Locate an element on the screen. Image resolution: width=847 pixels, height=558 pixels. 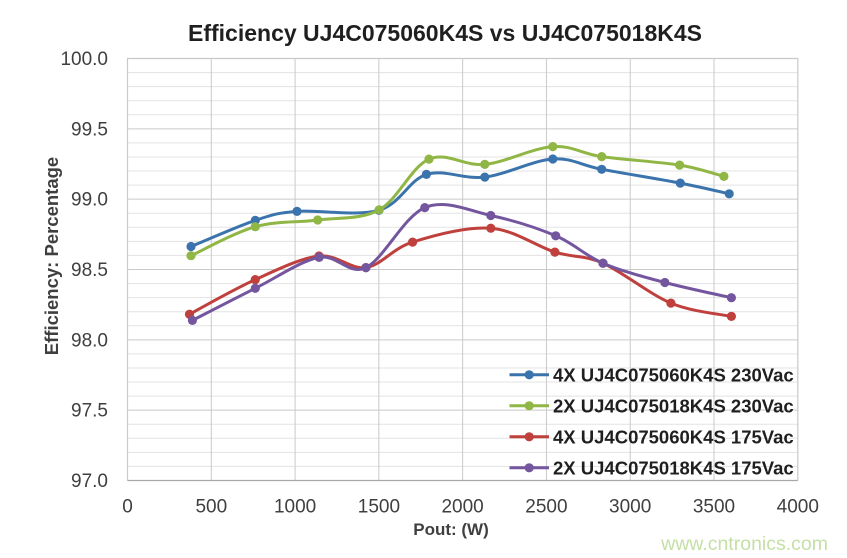
svg-text: 4000 is located at coordinates (798, 507).